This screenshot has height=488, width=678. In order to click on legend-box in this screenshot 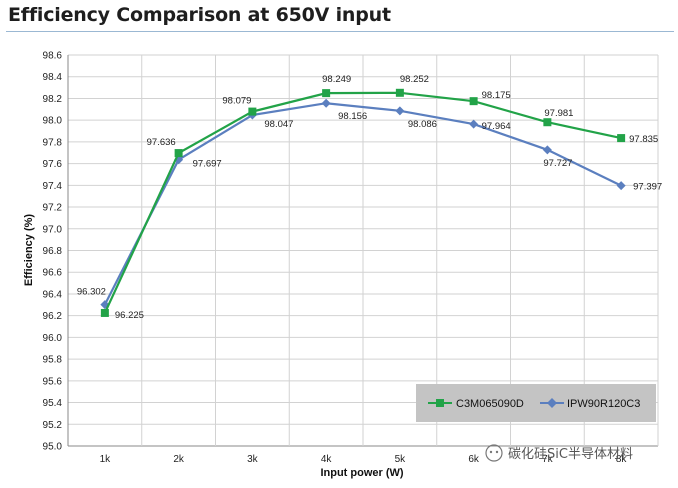, I will do `click(536, 403)`.